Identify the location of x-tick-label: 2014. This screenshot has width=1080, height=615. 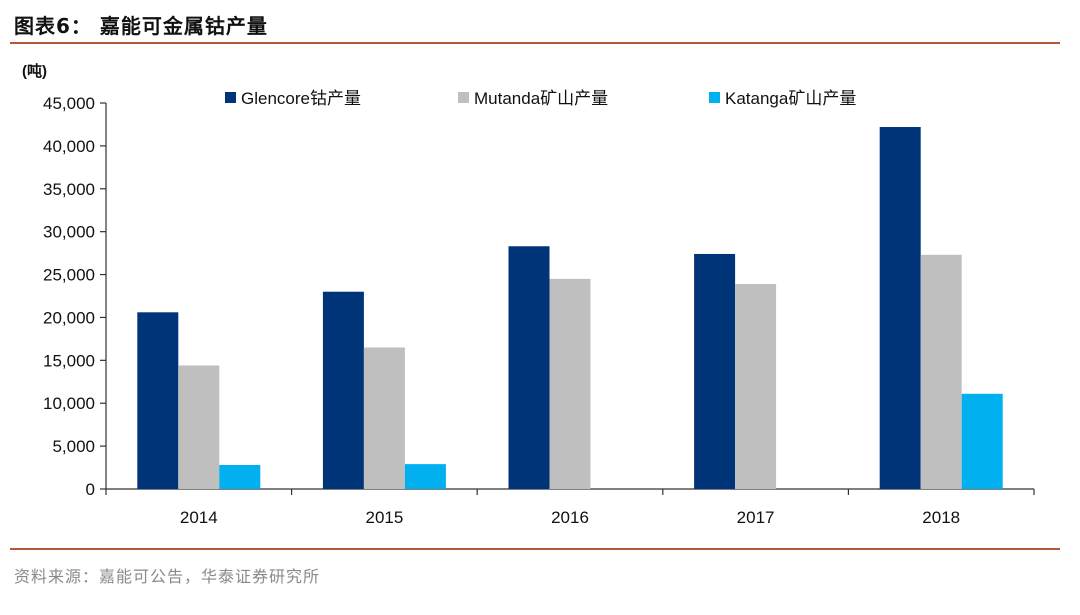
(199, 517).